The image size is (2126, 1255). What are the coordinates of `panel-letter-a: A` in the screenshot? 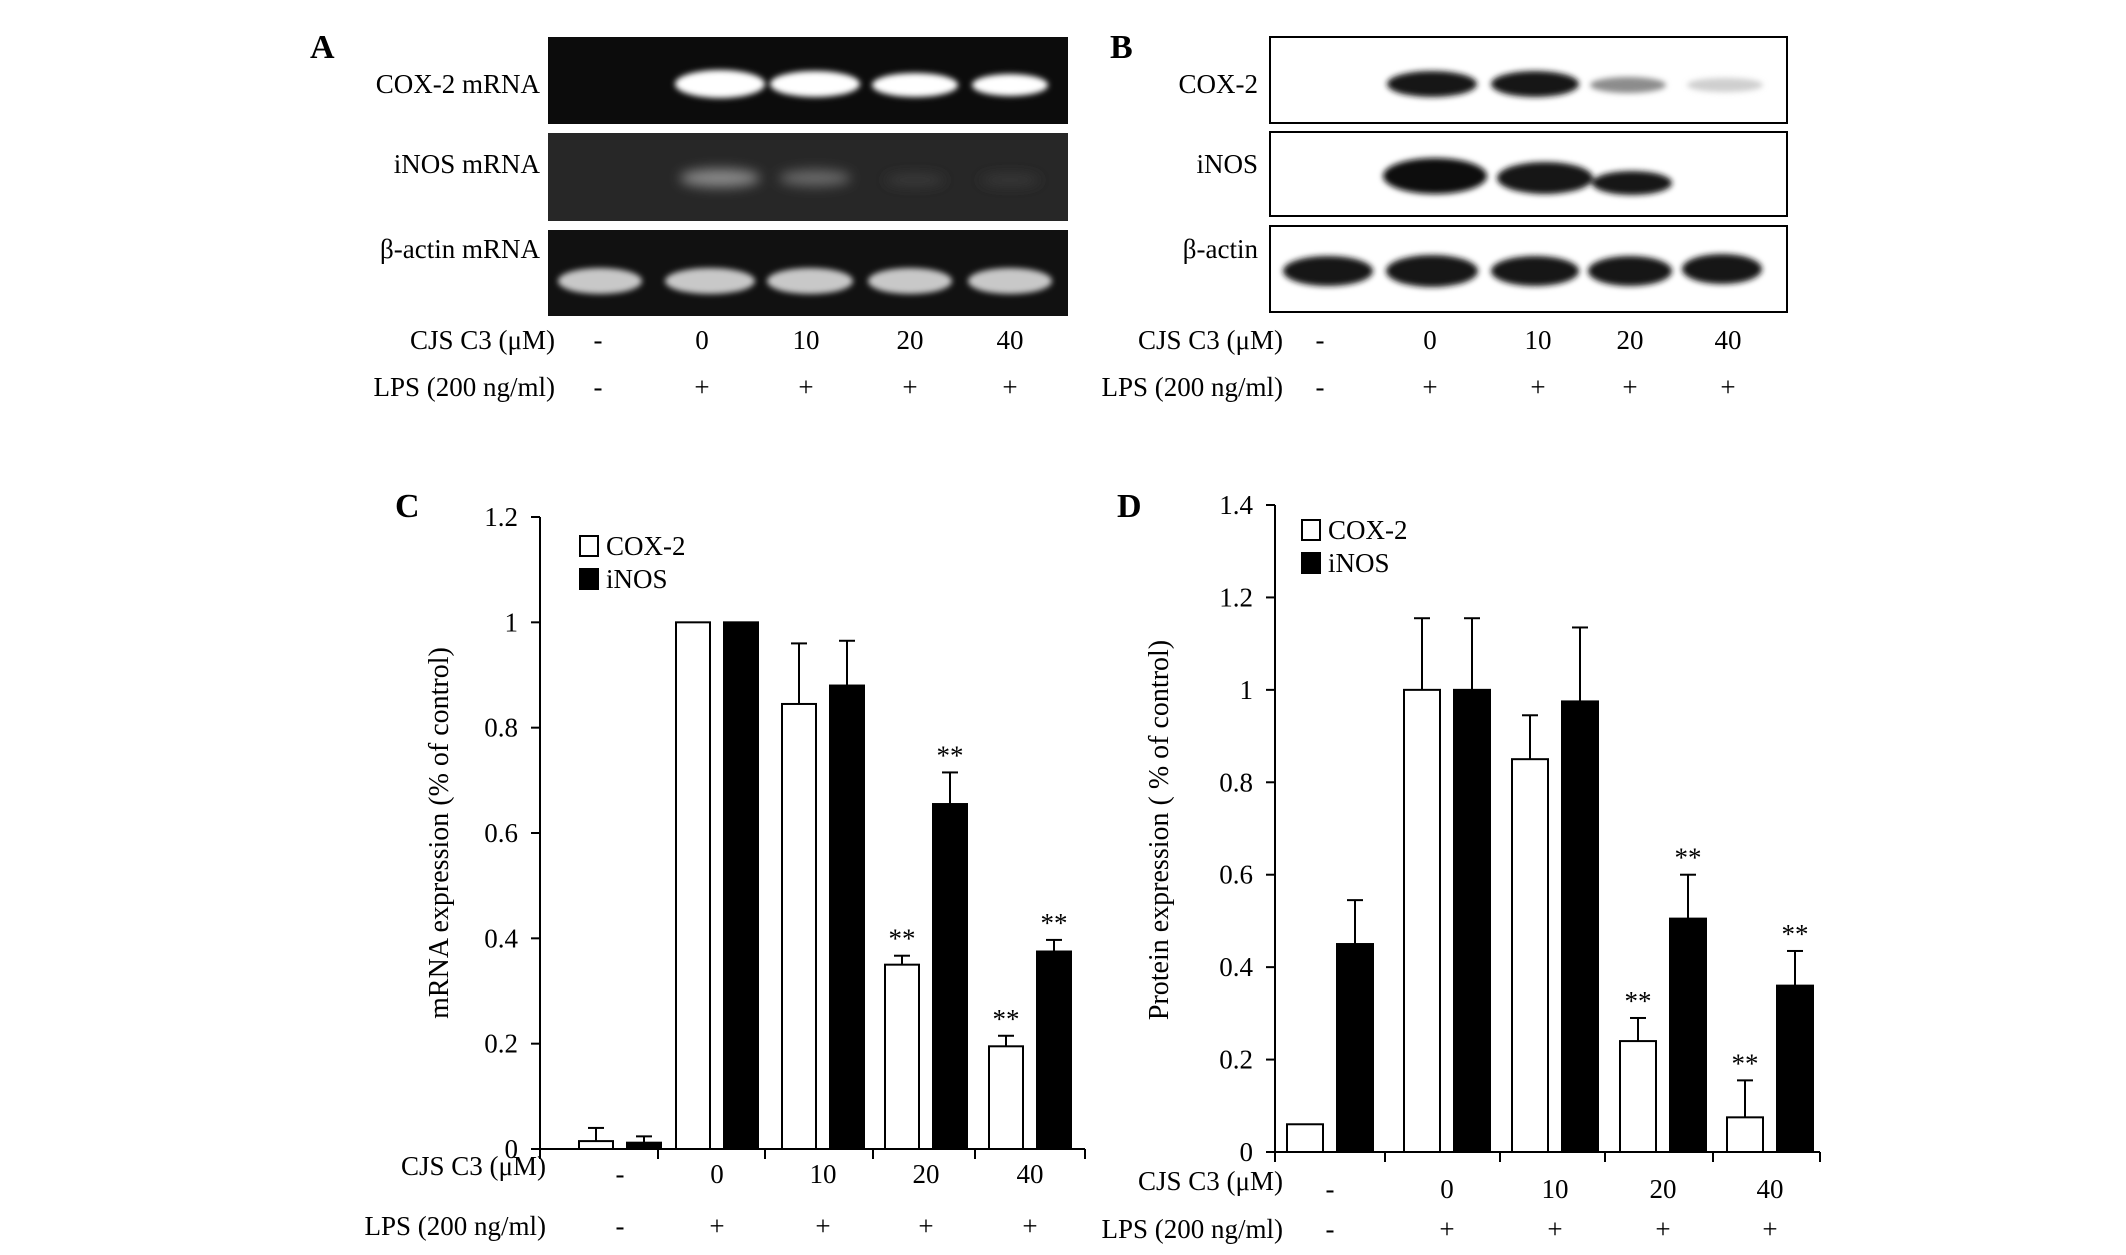 It's located at (322, 47).